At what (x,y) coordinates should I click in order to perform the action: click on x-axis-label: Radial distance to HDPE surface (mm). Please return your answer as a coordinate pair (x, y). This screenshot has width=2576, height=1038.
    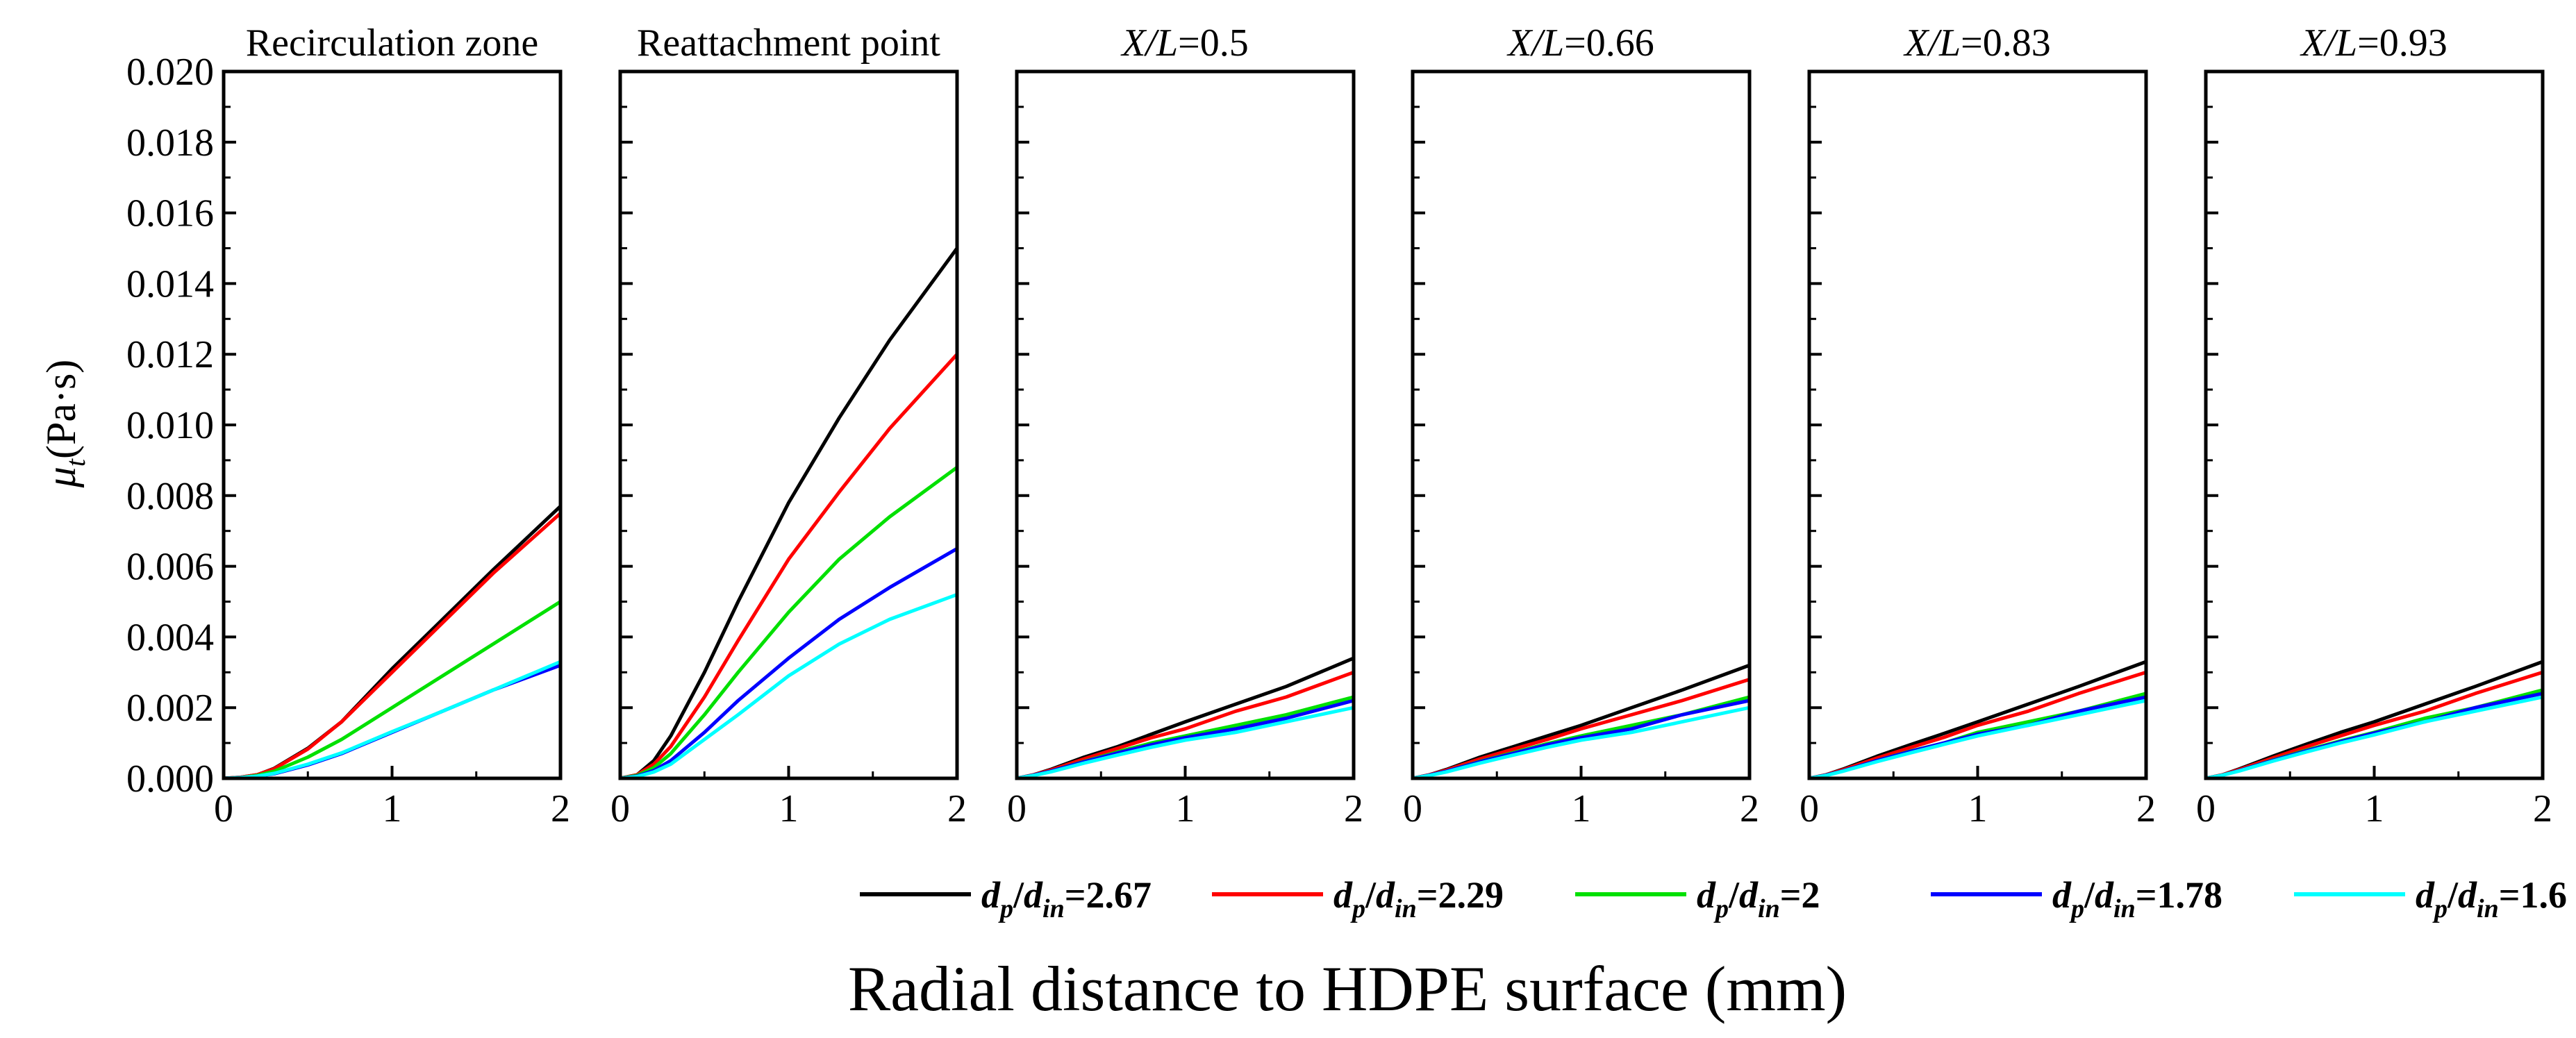
    Looking at the image, I should click on (1347, 988).